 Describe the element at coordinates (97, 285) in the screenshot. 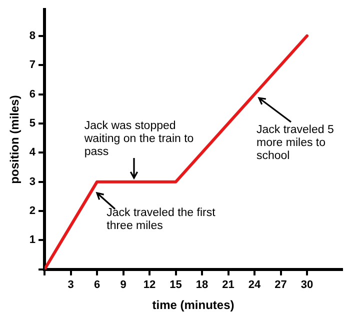

I see `x-tick-label: 6` at that location.